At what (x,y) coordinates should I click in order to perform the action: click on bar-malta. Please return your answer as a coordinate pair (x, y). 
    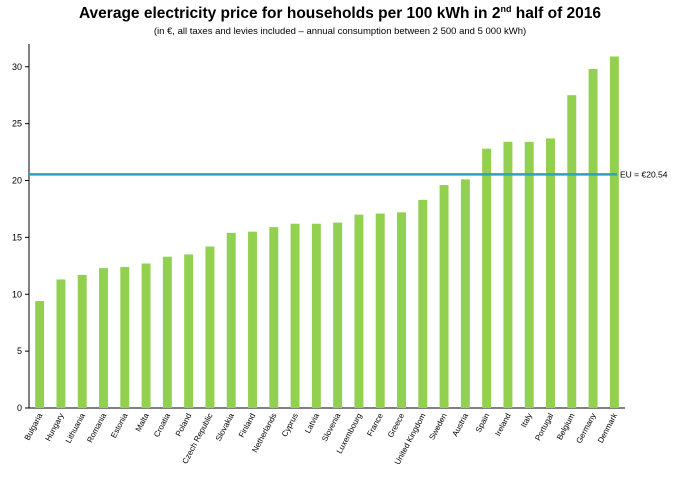
    Looking at the image, I should click on (146, 335).